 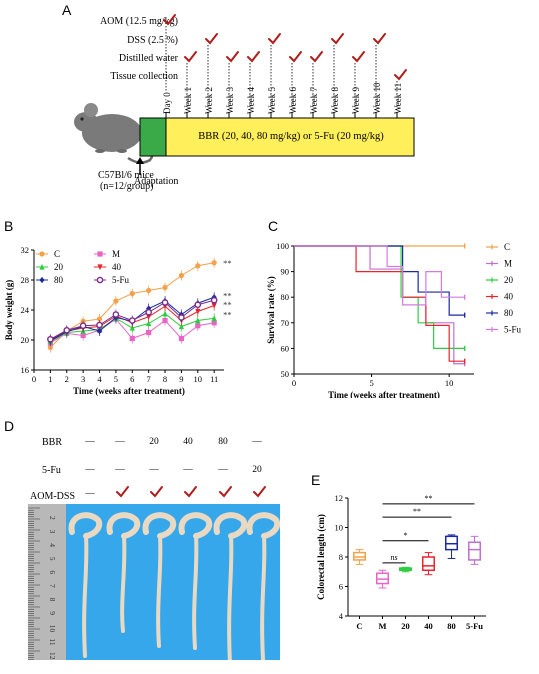 I want to click on ruler-number: 11, so click(x=52, y=641).